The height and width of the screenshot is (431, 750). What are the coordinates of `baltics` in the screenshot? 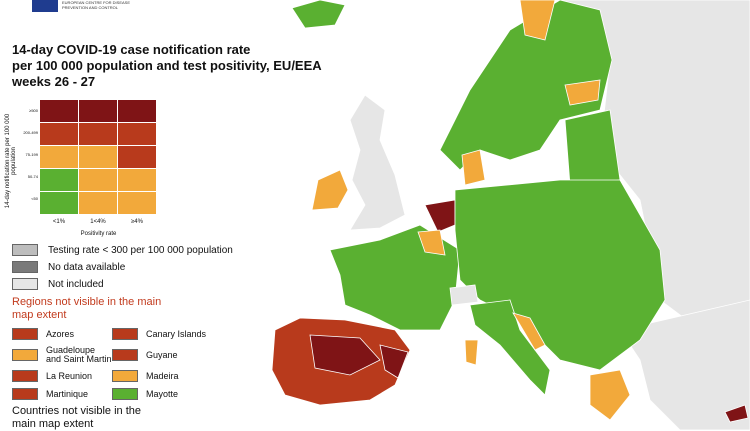 It's located at (592, 147).